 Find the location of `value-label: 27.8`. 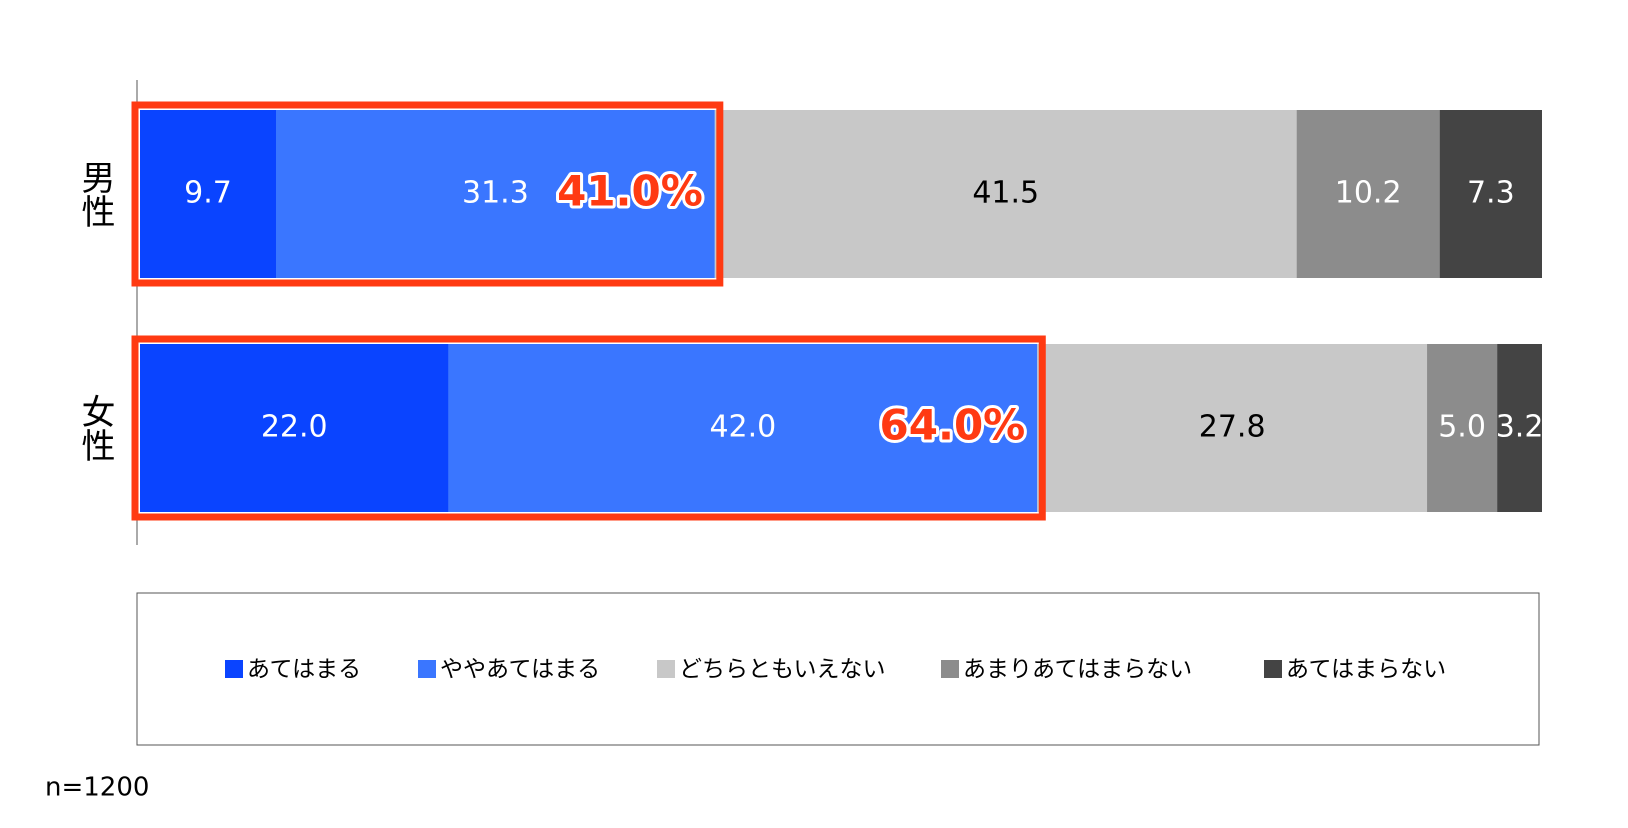

value-label: 27.8 is located at coordinates (1232, 427).